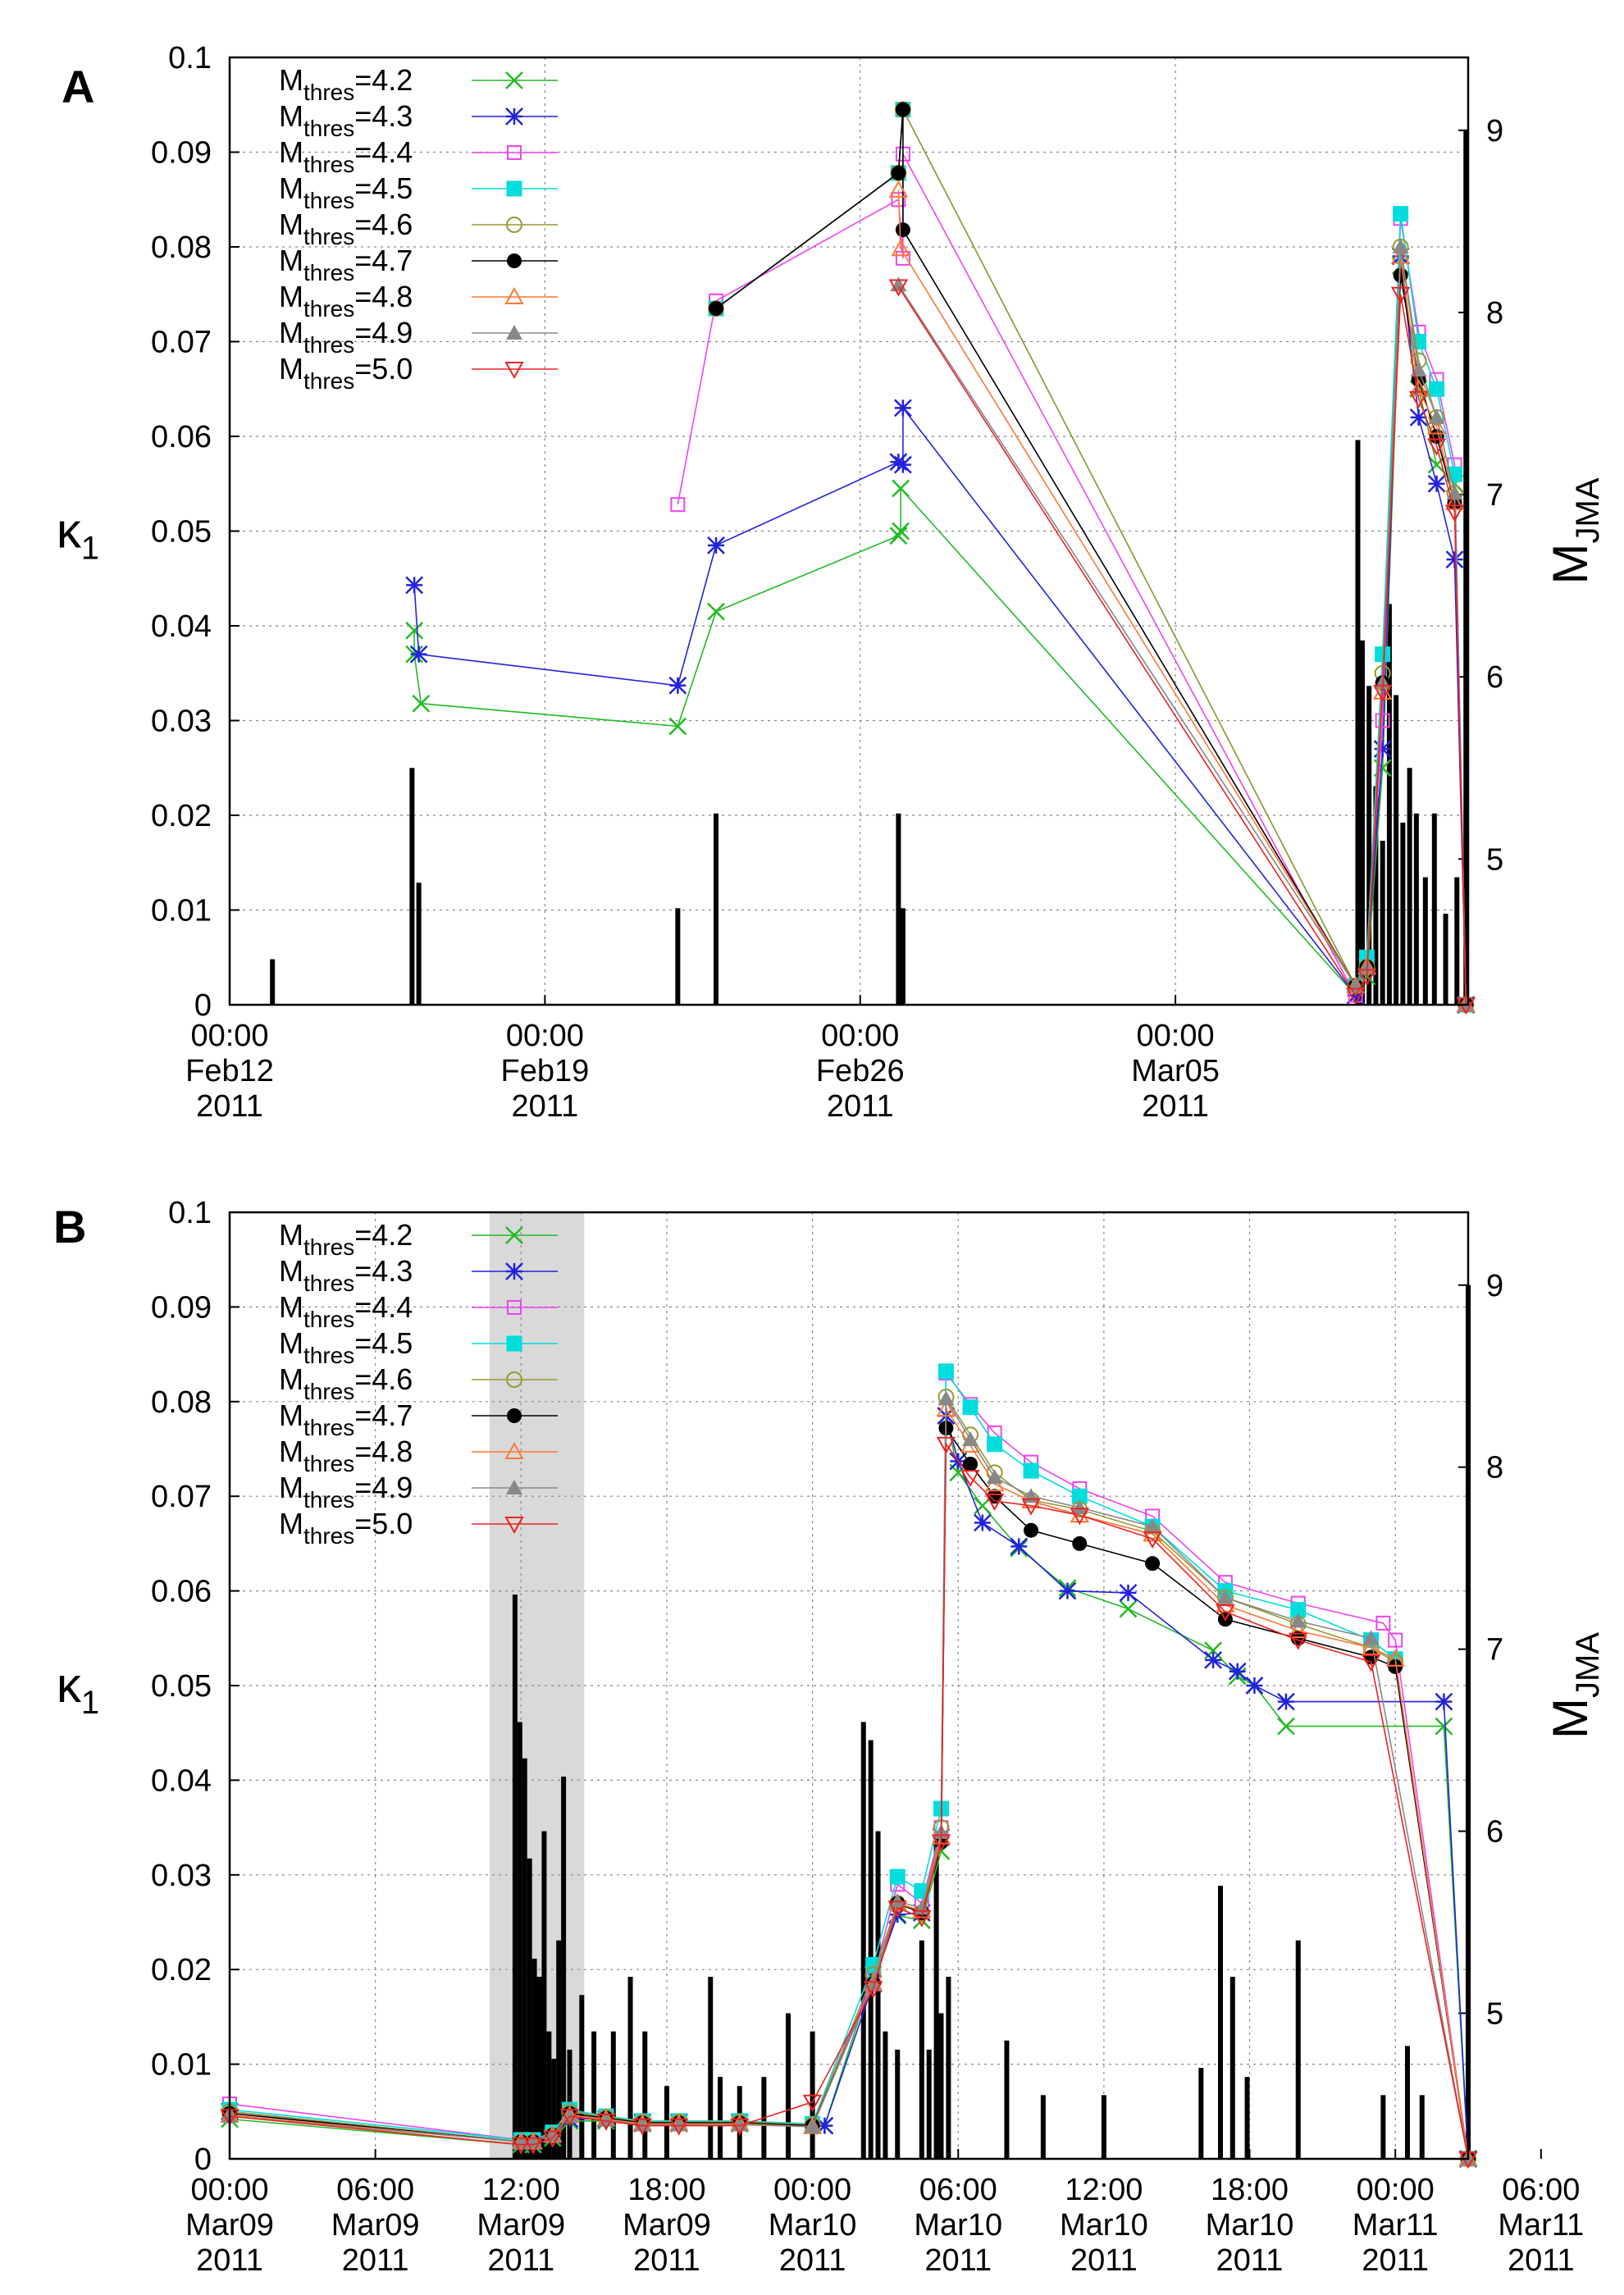 This screenshot has width=1624, height=2295. What do you see at coordinates (346, 301) in the screenshot?
I see `legend-label: Mthres=4.8` at bounding box center [346, 301].